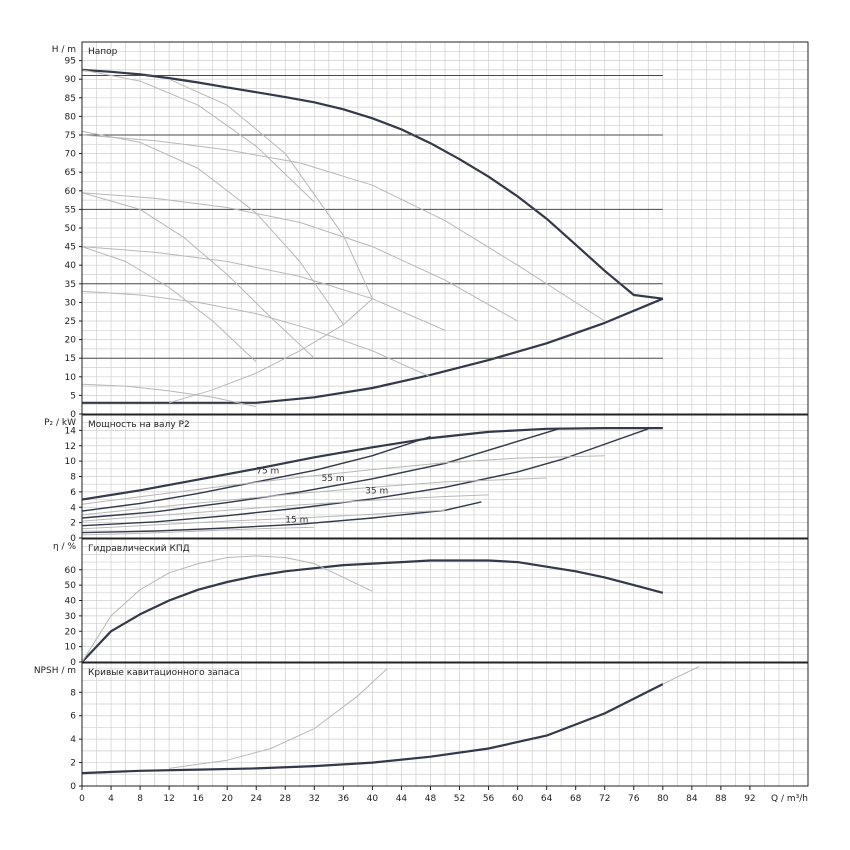 The image size is (850, 850). Describe the element at coordinates (445, 600) in the screenshot. I see `efficiency-hgrid` at that location.